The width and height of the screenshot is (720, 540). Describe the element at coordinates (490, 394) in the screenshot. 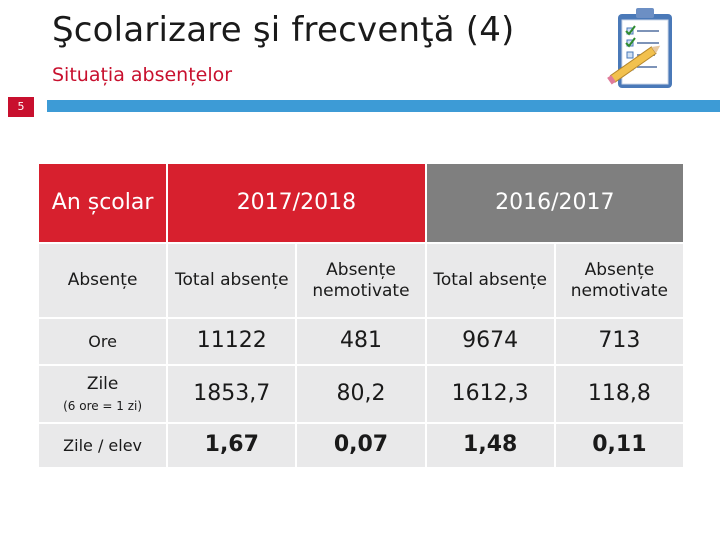

I see `table-cell: 1612,3` at that location.